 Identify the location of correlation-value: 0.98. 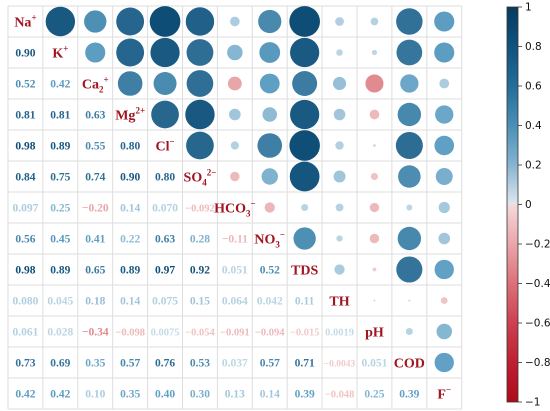
(25, 147).